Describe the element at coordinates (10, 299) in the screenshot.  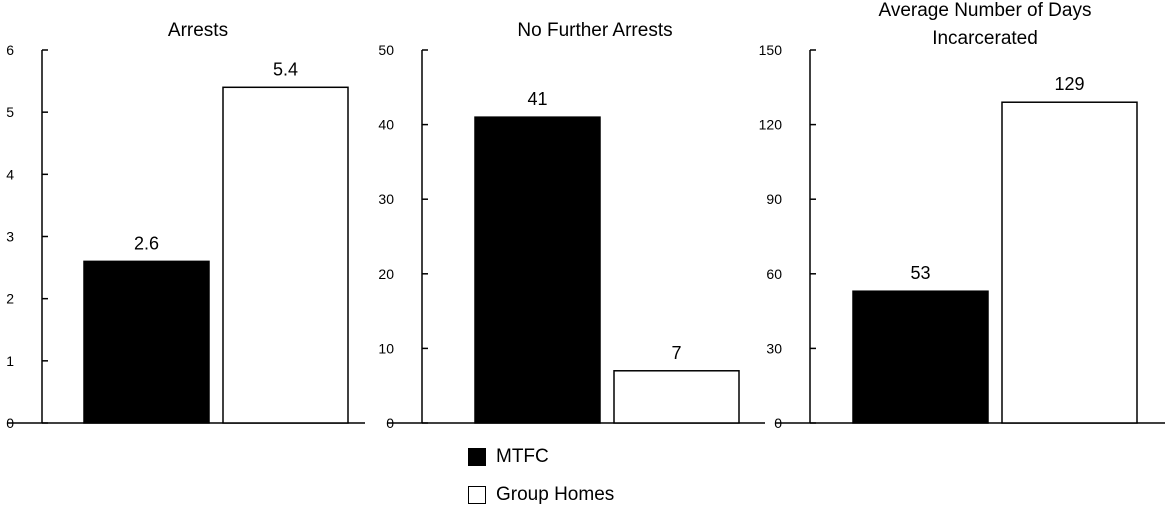
I see `y-tick-label: 2` at that location.